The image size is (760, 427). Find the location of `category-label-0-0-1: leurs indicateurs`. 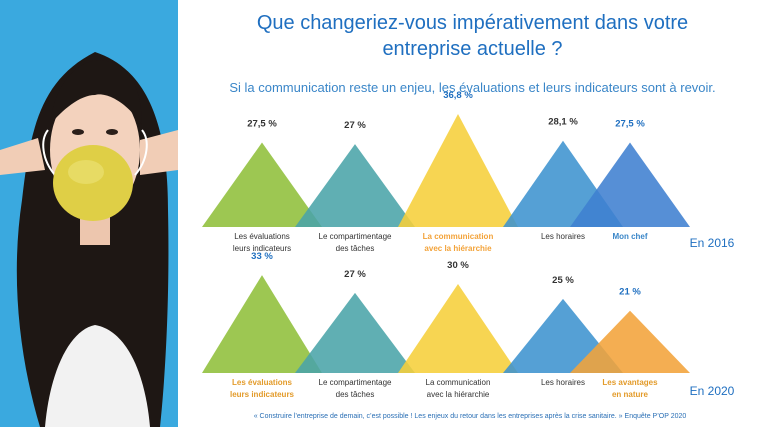

category-label-0-0-1: leurs indicateurs is located at coordinates (262, 248).